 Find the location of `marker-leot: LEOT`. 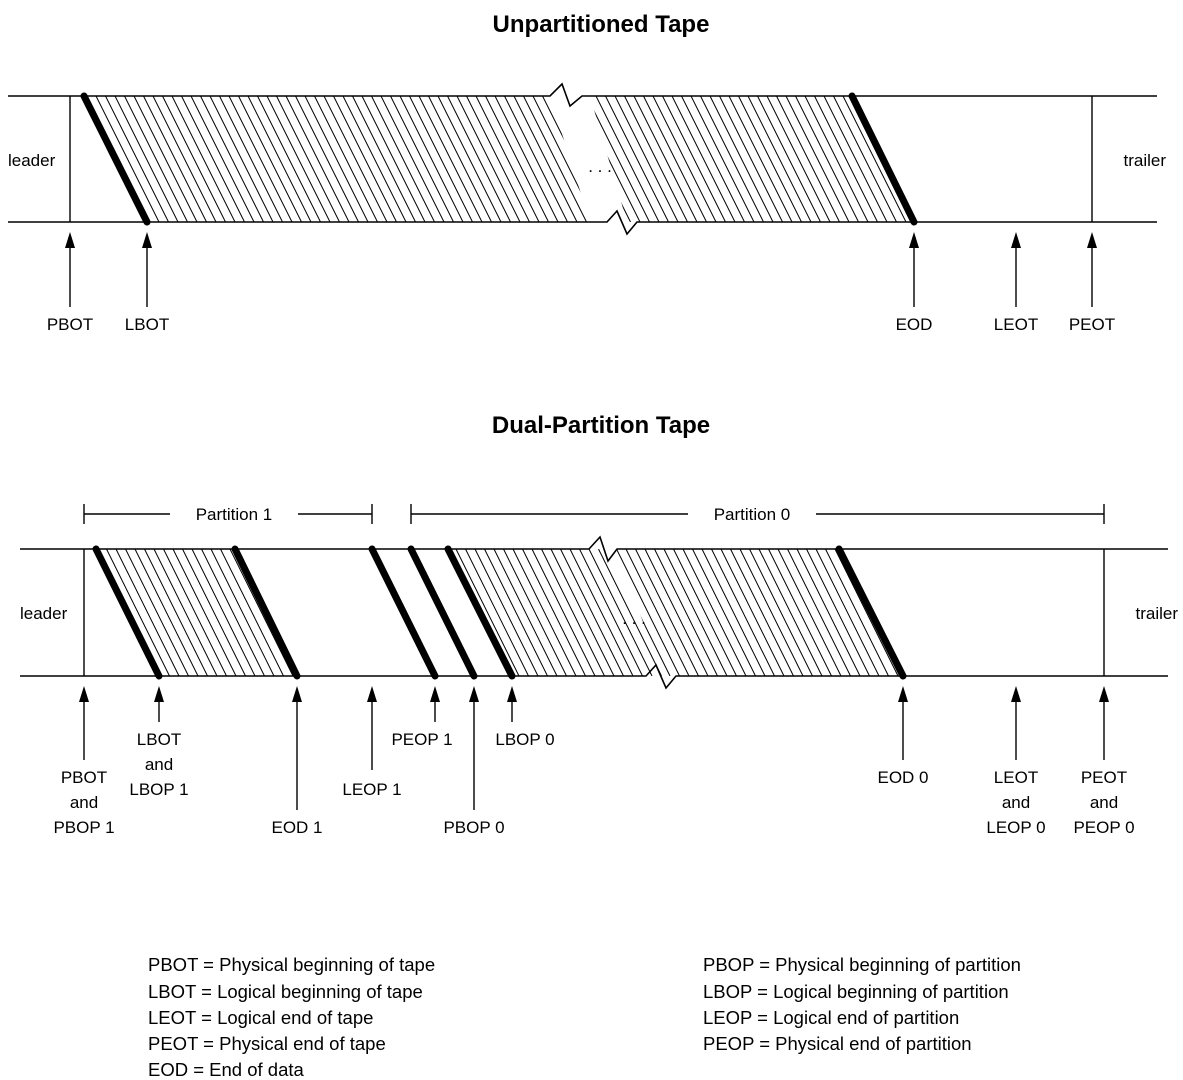

marker-leot: LEOT is located at coordinates (1016, 283).